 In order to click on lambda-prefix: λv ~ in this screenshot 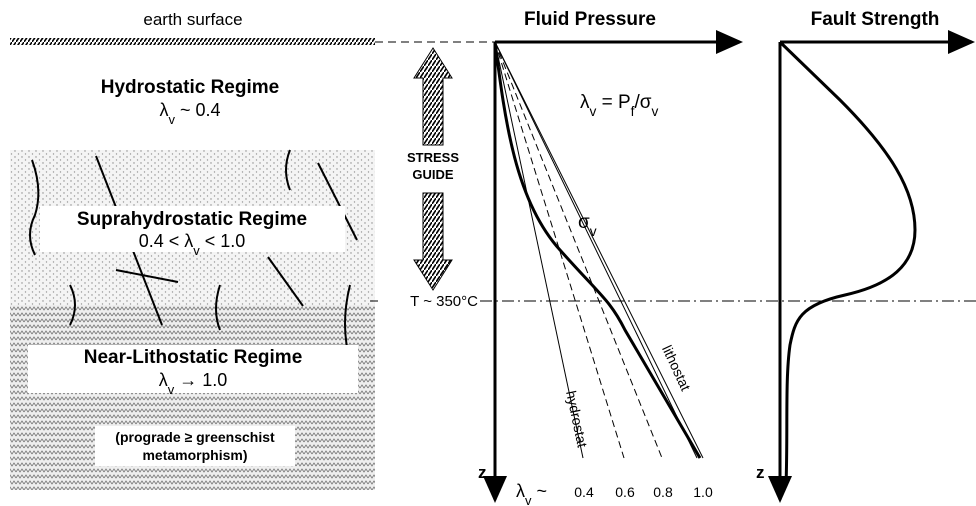, I will do `click(531, 493)`.